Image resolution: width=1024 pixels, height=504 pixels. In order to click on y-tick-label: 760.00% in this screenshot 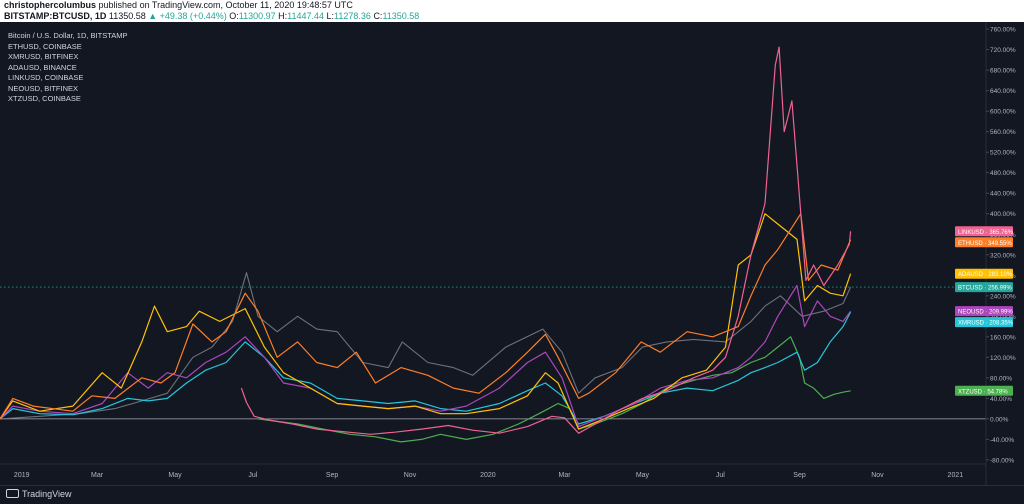, I will do `click(1003, 30)`.